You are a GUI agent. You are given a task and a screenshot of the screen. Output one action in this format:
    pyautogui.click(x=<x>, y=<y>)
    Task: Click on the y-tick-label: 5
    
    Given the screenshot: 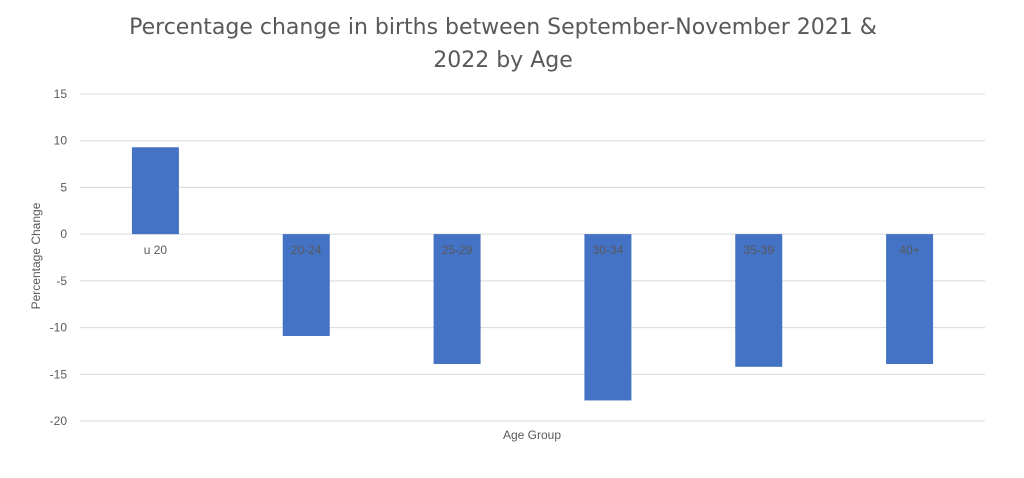 What is the action you would take?
    pyautogui.click(x=63, y=187)
    